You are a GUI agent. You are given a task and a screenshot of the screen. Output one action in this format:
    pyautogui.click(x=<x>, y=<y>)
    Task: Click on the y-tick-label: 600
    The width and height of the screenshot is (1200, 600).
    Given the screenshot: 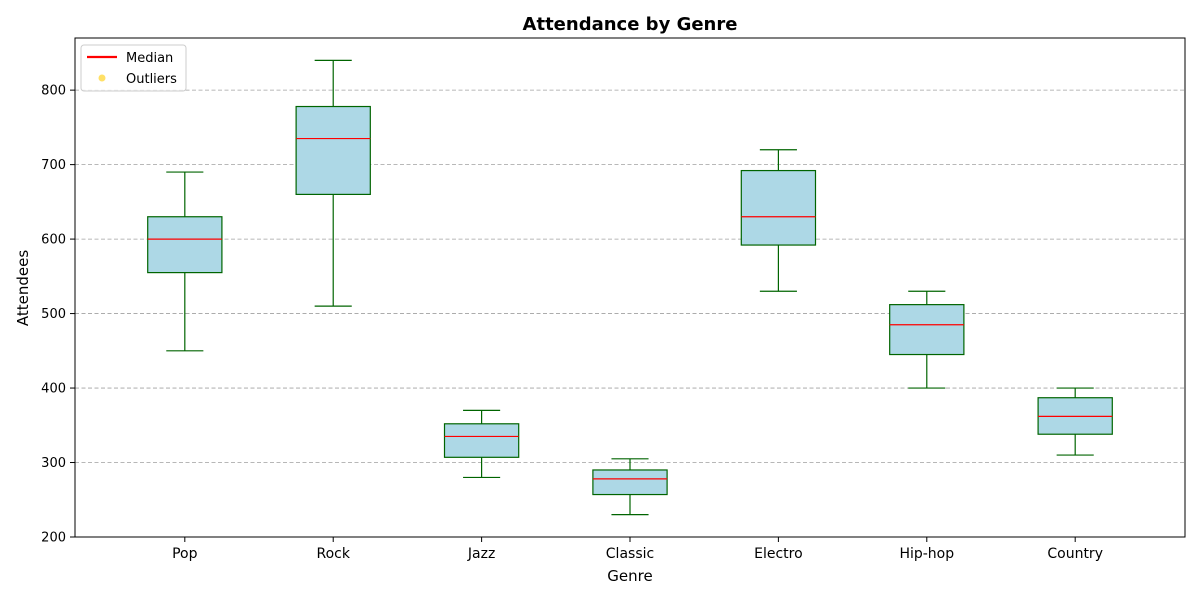 What is the action you would take?
    pyautogui.click(x=53, y=240)
    